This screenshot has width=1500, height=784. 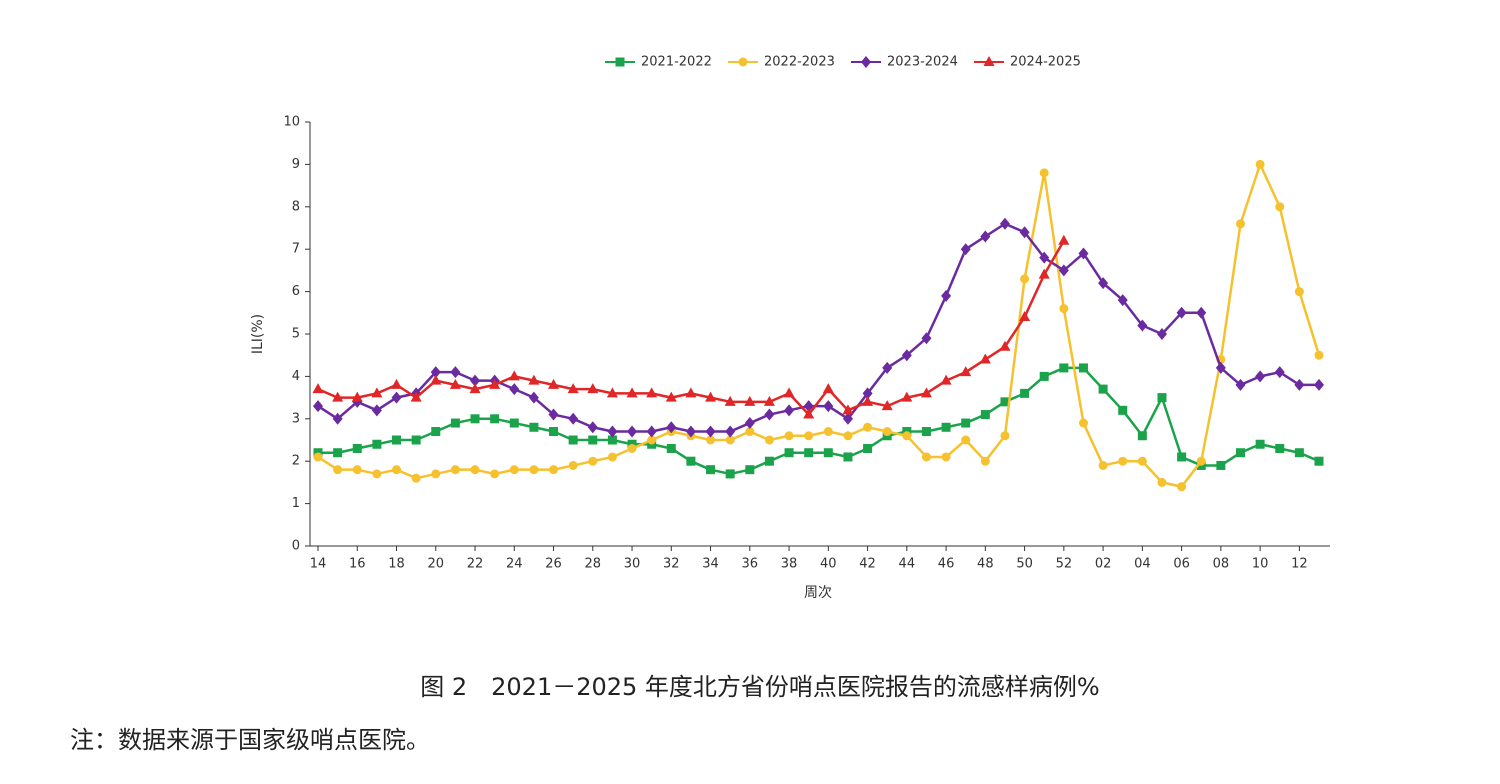 What do you see at coordinates (632, 564) in the screenshot?
I see `x-tick-label: 30` at bounding box center [632, 564].